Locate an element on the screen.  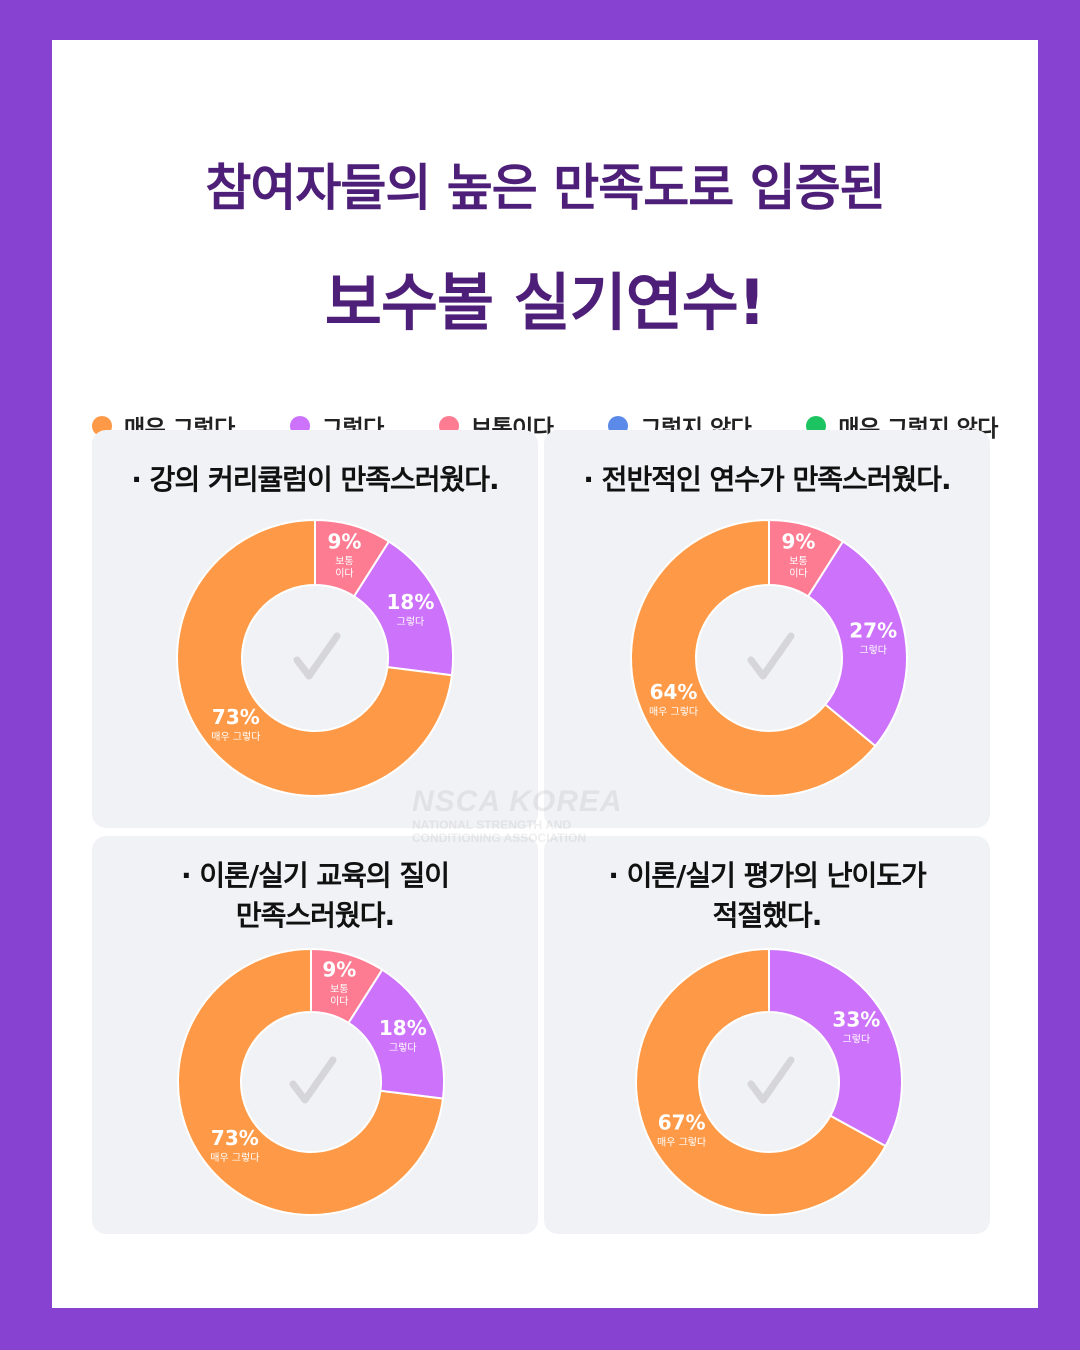
chart-title: · 이론/실기 교육의 질이 만족스러웠다. is located at coordinates (315, 895).